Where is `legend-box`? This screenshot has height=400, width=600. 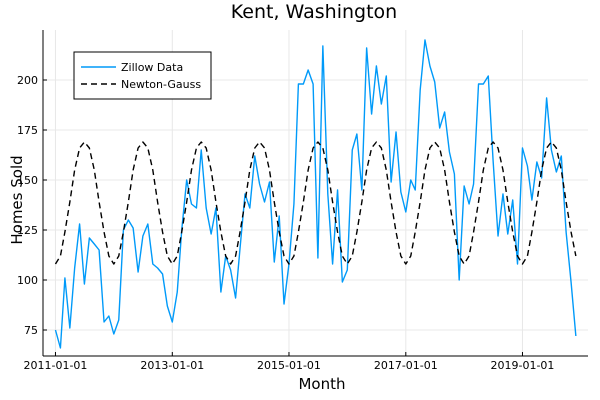
legend-box is located at coordinates (142, 75).